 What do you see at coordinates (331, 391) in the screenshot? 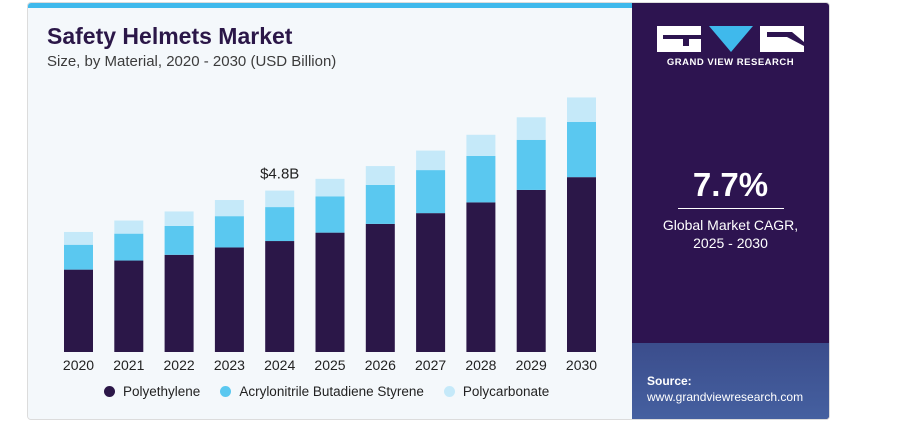
I see `legend-label: Acrylonitrile Butadiene Styrene` at bounding box center [331, 391].